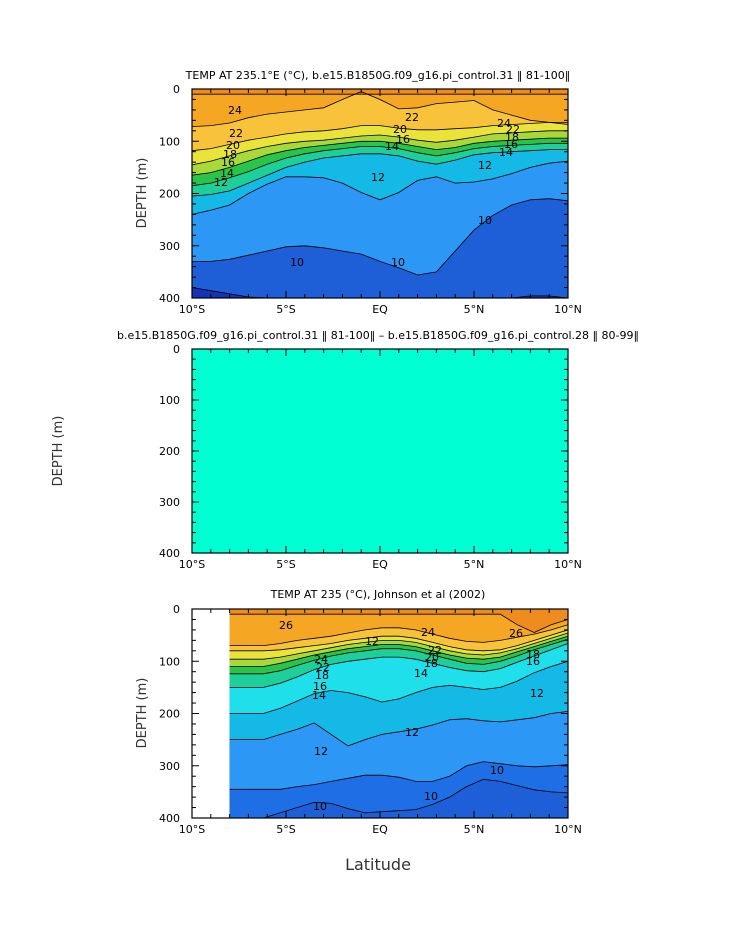 The image size is (733, 945). What do you see at coordinates (142, 713) in the screenshot?
I see `panel-3-ylabel: DEPTH (m)` at bounding box center [142, 713].